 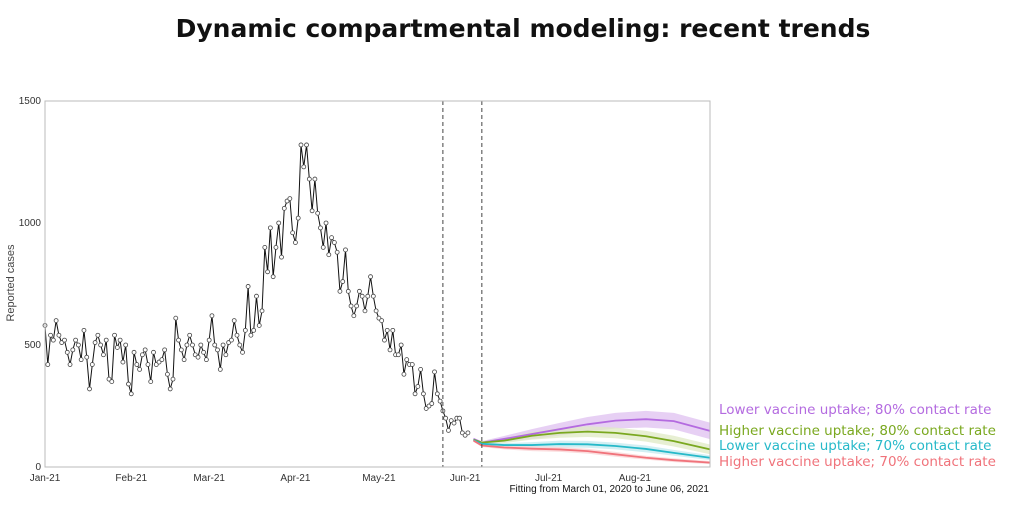 I want to click on legend-entry-2: Higher vaccine uptake; 80% contact rate, so click(x=857, y=431).